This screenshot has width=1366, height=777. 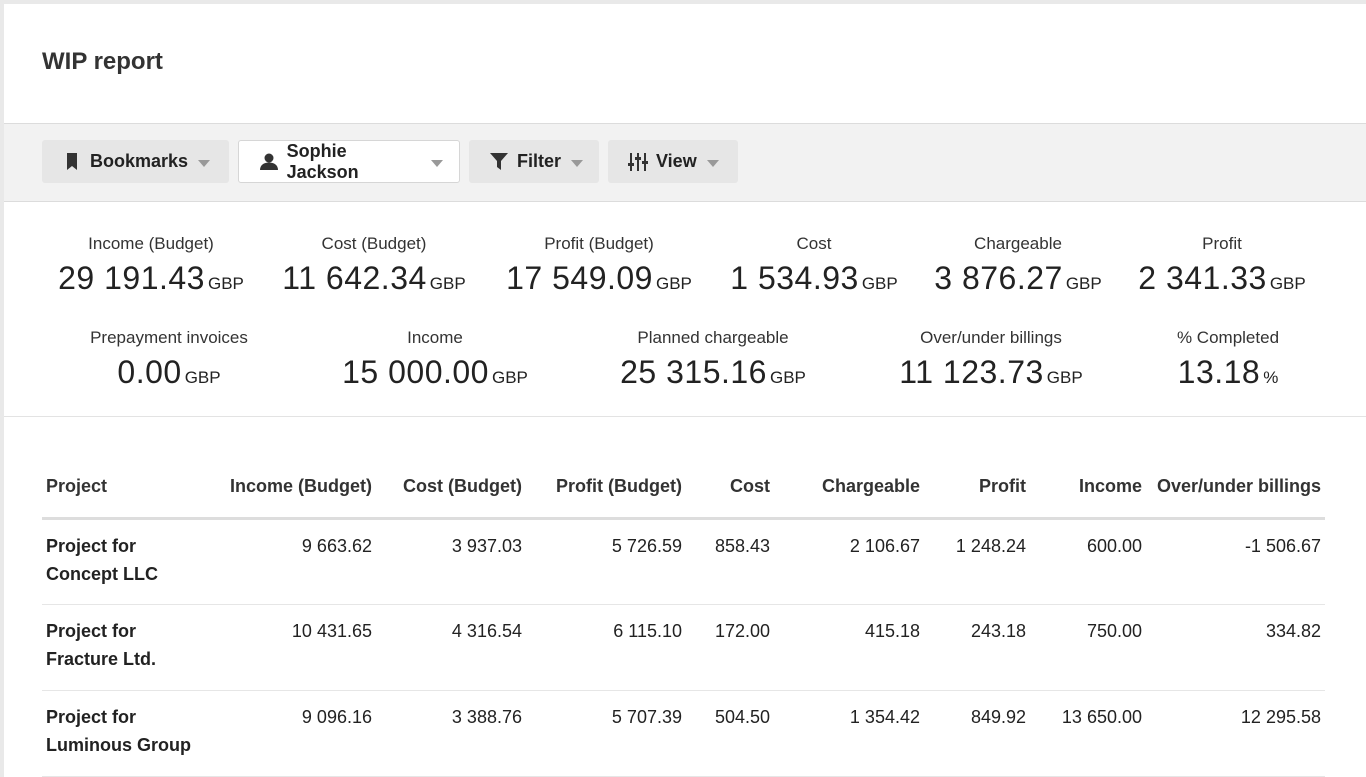 I want to click on cell-profit: 243.18, so click(x=977, y=647).